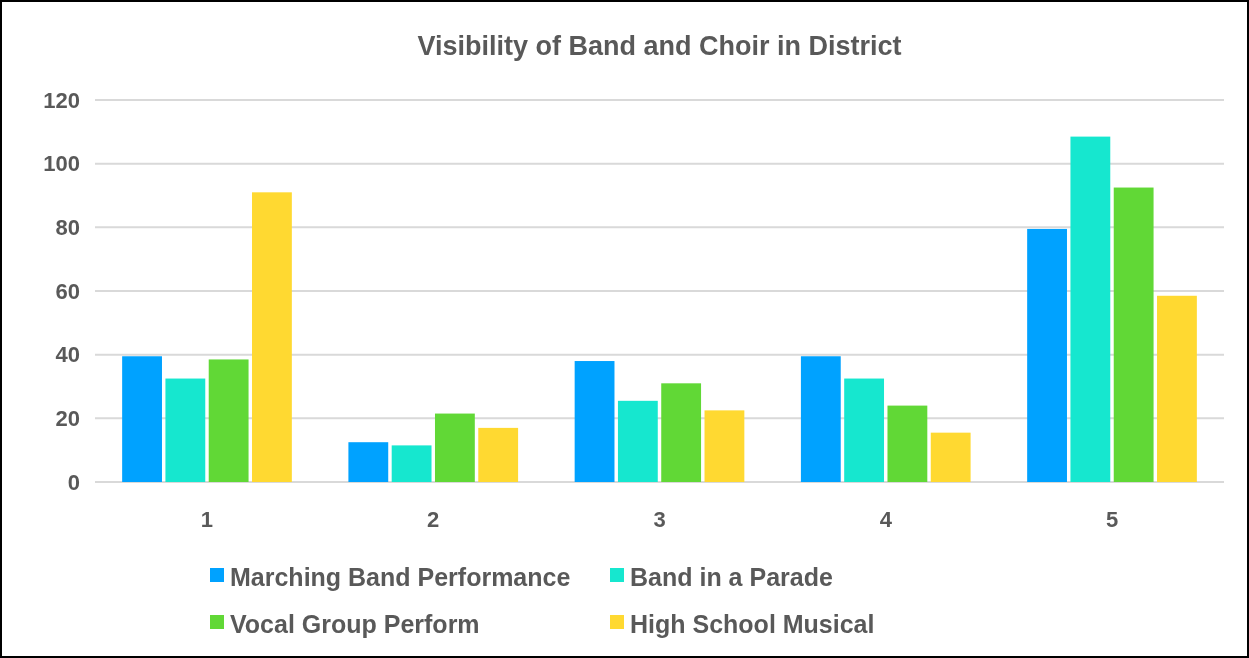 This screenshot has height=658, width=1249. What do you see at coordinates (752, 623) in the screenshot?
I see `legend-label: High School Musical` at bounding box center [752, 623].